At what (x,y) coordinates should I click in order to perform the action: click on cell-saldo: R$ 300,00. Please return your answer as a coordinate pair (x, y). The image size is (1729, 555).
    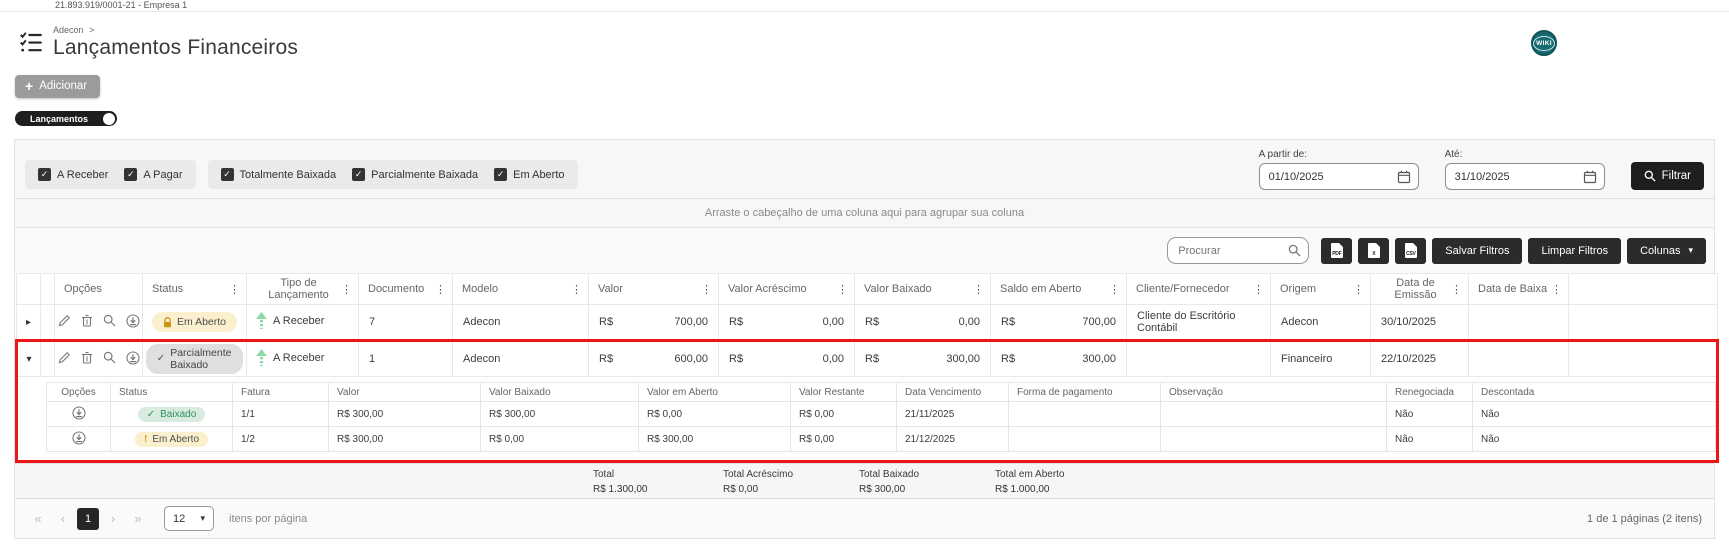
    Looking at the image, I should click on (1058, 358).